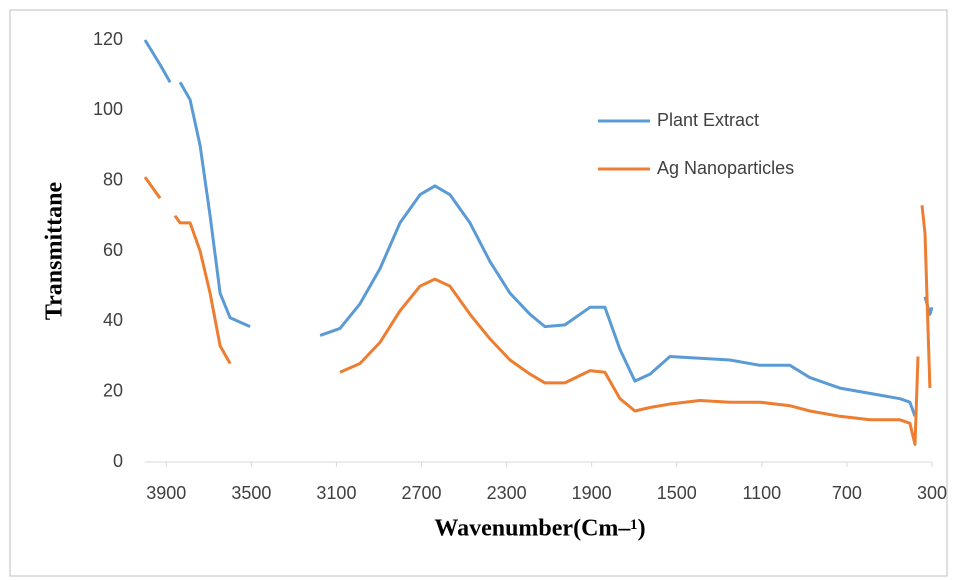  Describe the element at coordinates (108, 109) in the screenshot. I see `y-tick-label: 100` at that location.